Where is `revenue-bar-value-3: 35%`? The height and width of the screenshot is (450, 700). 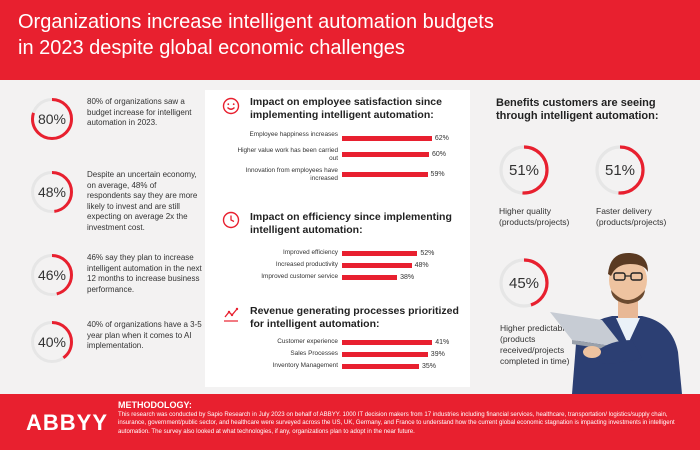 revenue-bar-value-3: 35% is located at coordinates (429, 366).